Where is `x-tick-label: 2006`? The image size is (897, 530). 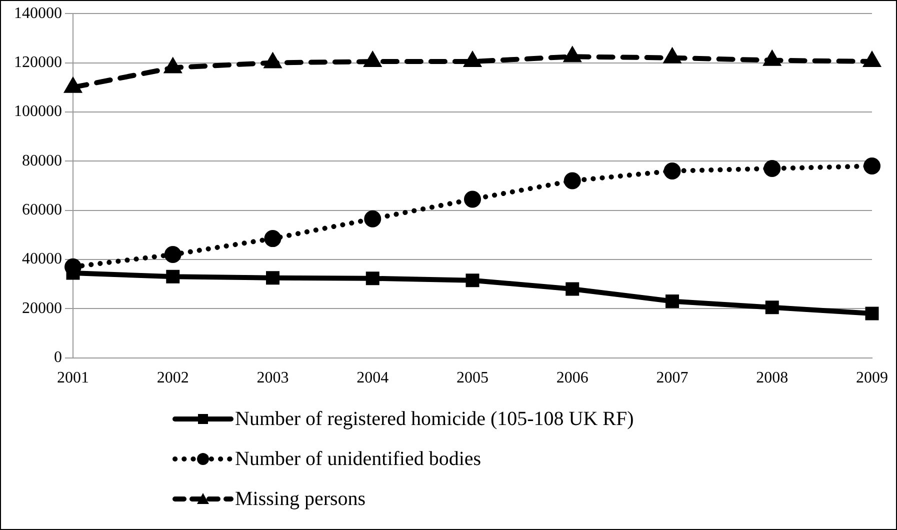
x-tick-label: 2006 is located at coordinates (572, 378).